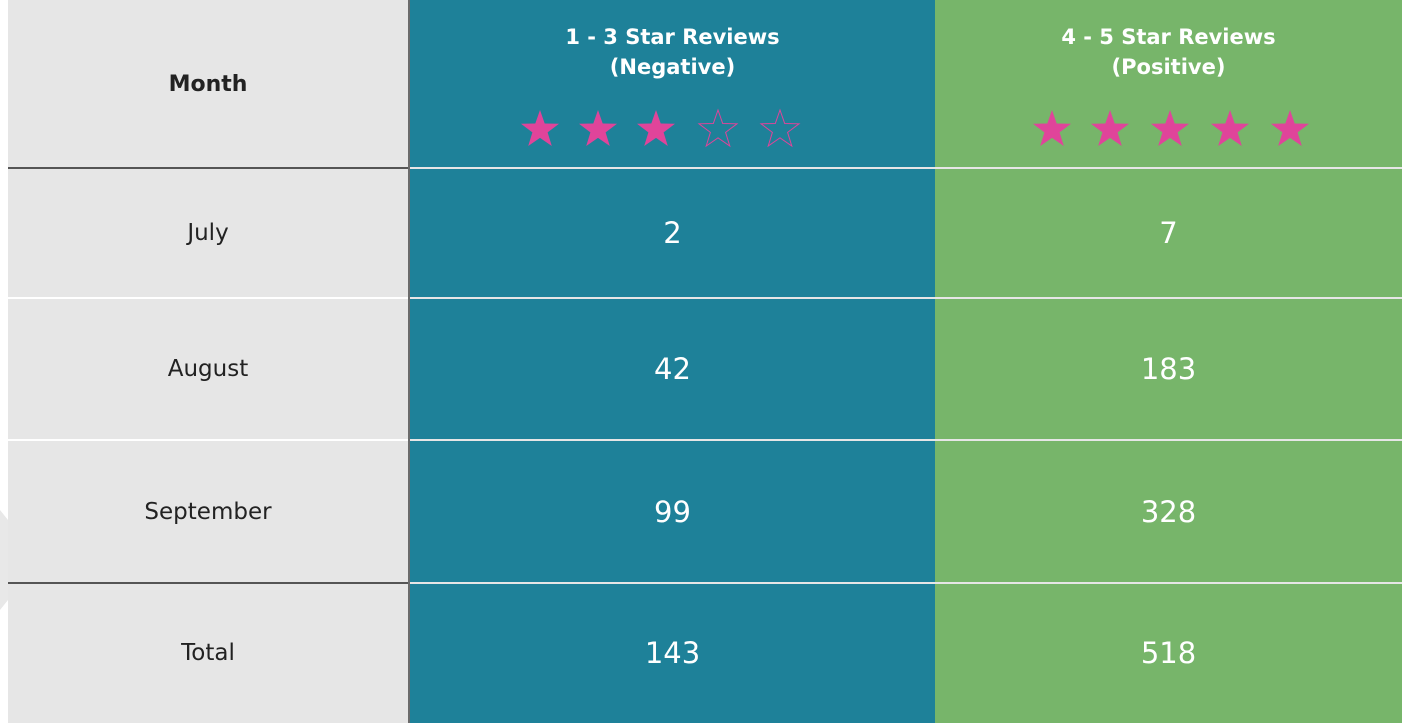 The image size is (1402, 723). What do you see at coordinates (672, 369) in the screenshot?
I see `count-cell: 42` at bounding box center [672, 369].